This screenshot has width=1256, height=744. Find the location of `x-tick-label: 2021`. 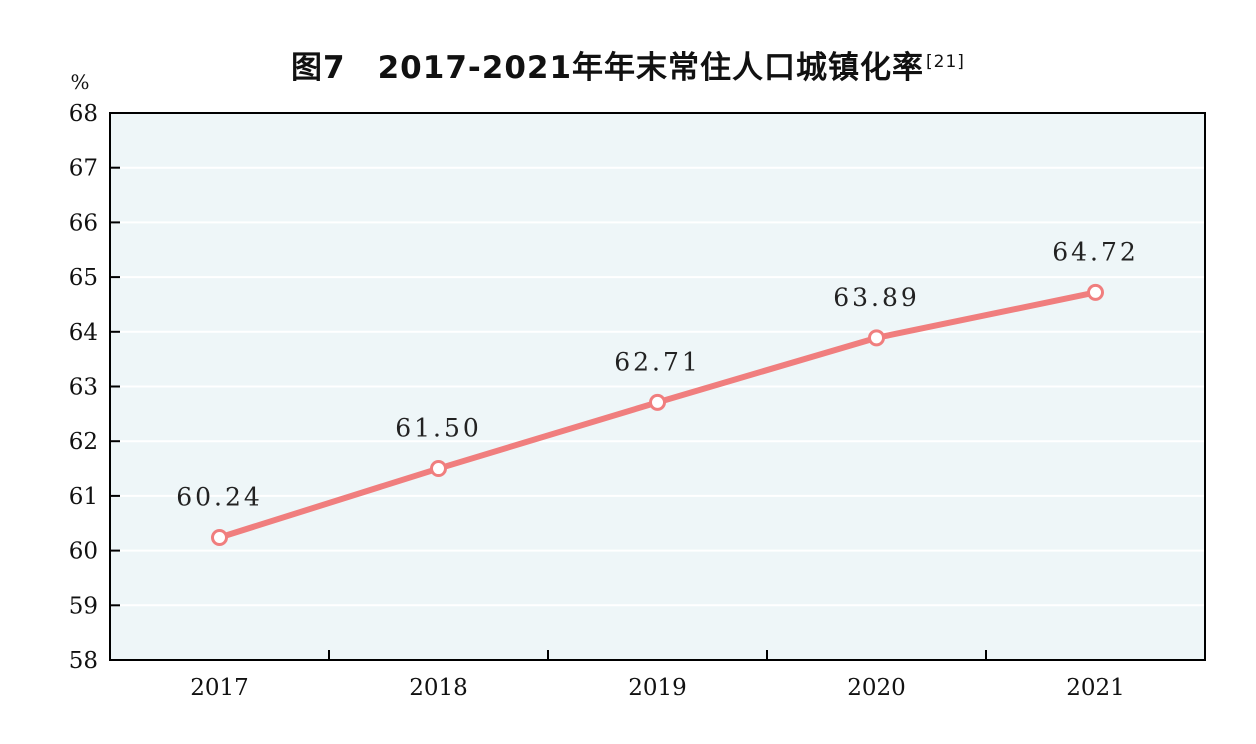

x-tick-label: 2021 is located at coordinates (1095, 688).